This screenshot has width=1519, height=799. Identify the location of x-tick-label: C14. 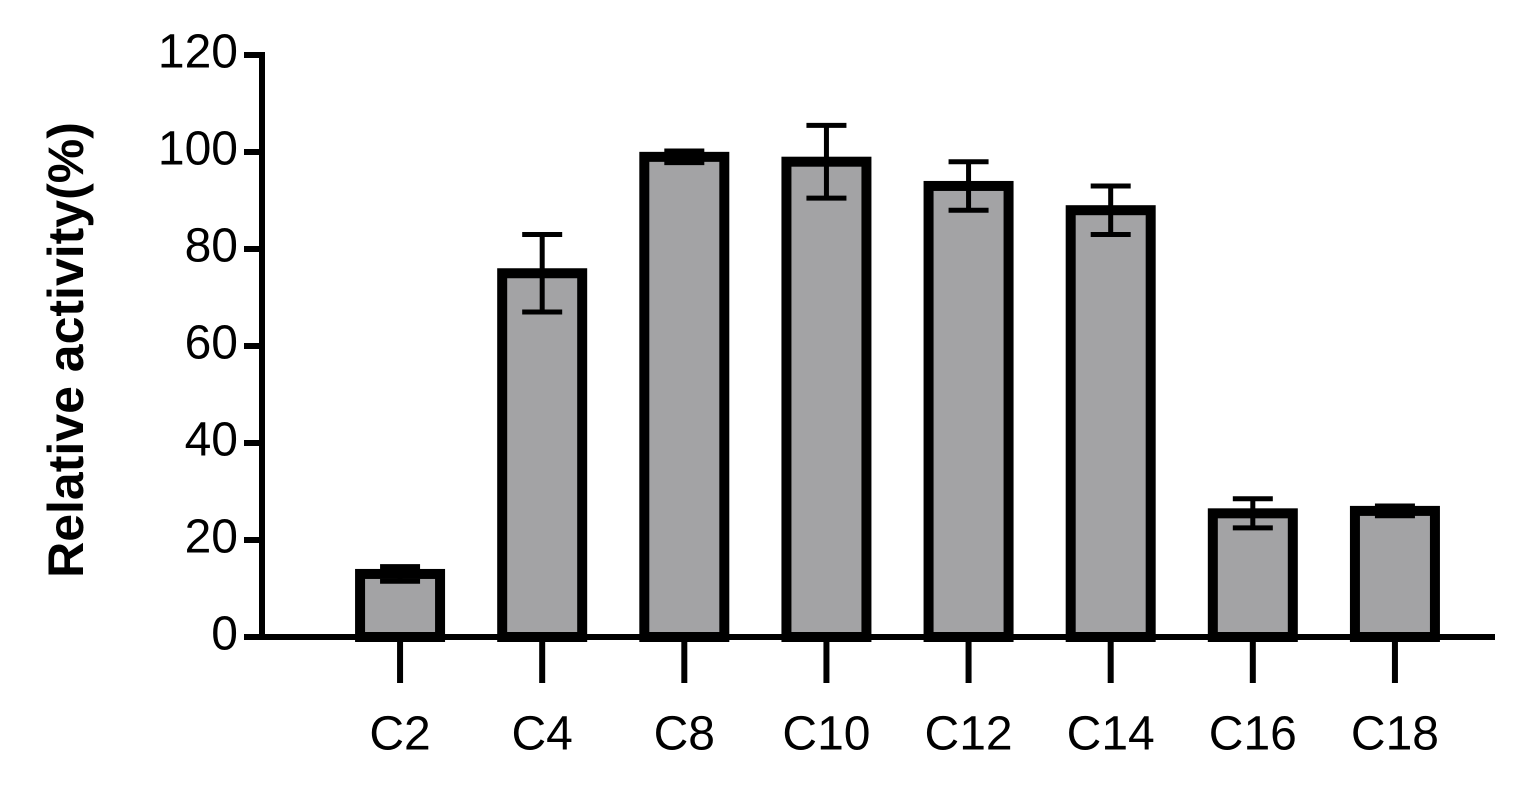
(1111, 734).